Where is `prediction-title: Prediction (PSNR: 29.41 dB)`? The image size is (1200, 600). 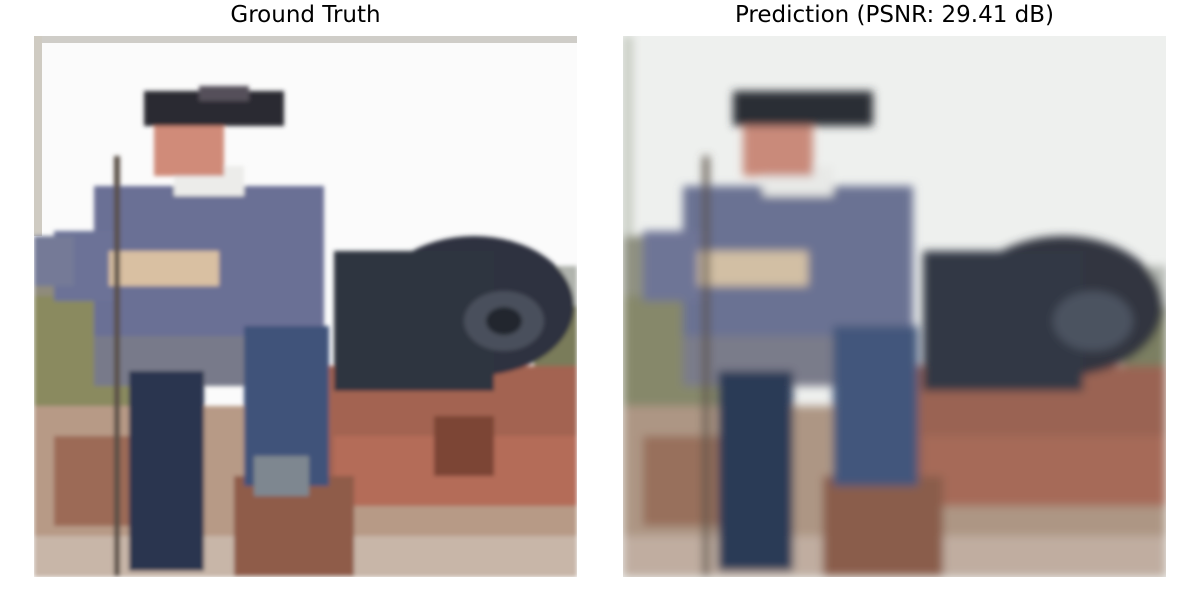
prediction-title: Prediction (PSNR: 29.41 dB) is located at coordinates (894, 15).